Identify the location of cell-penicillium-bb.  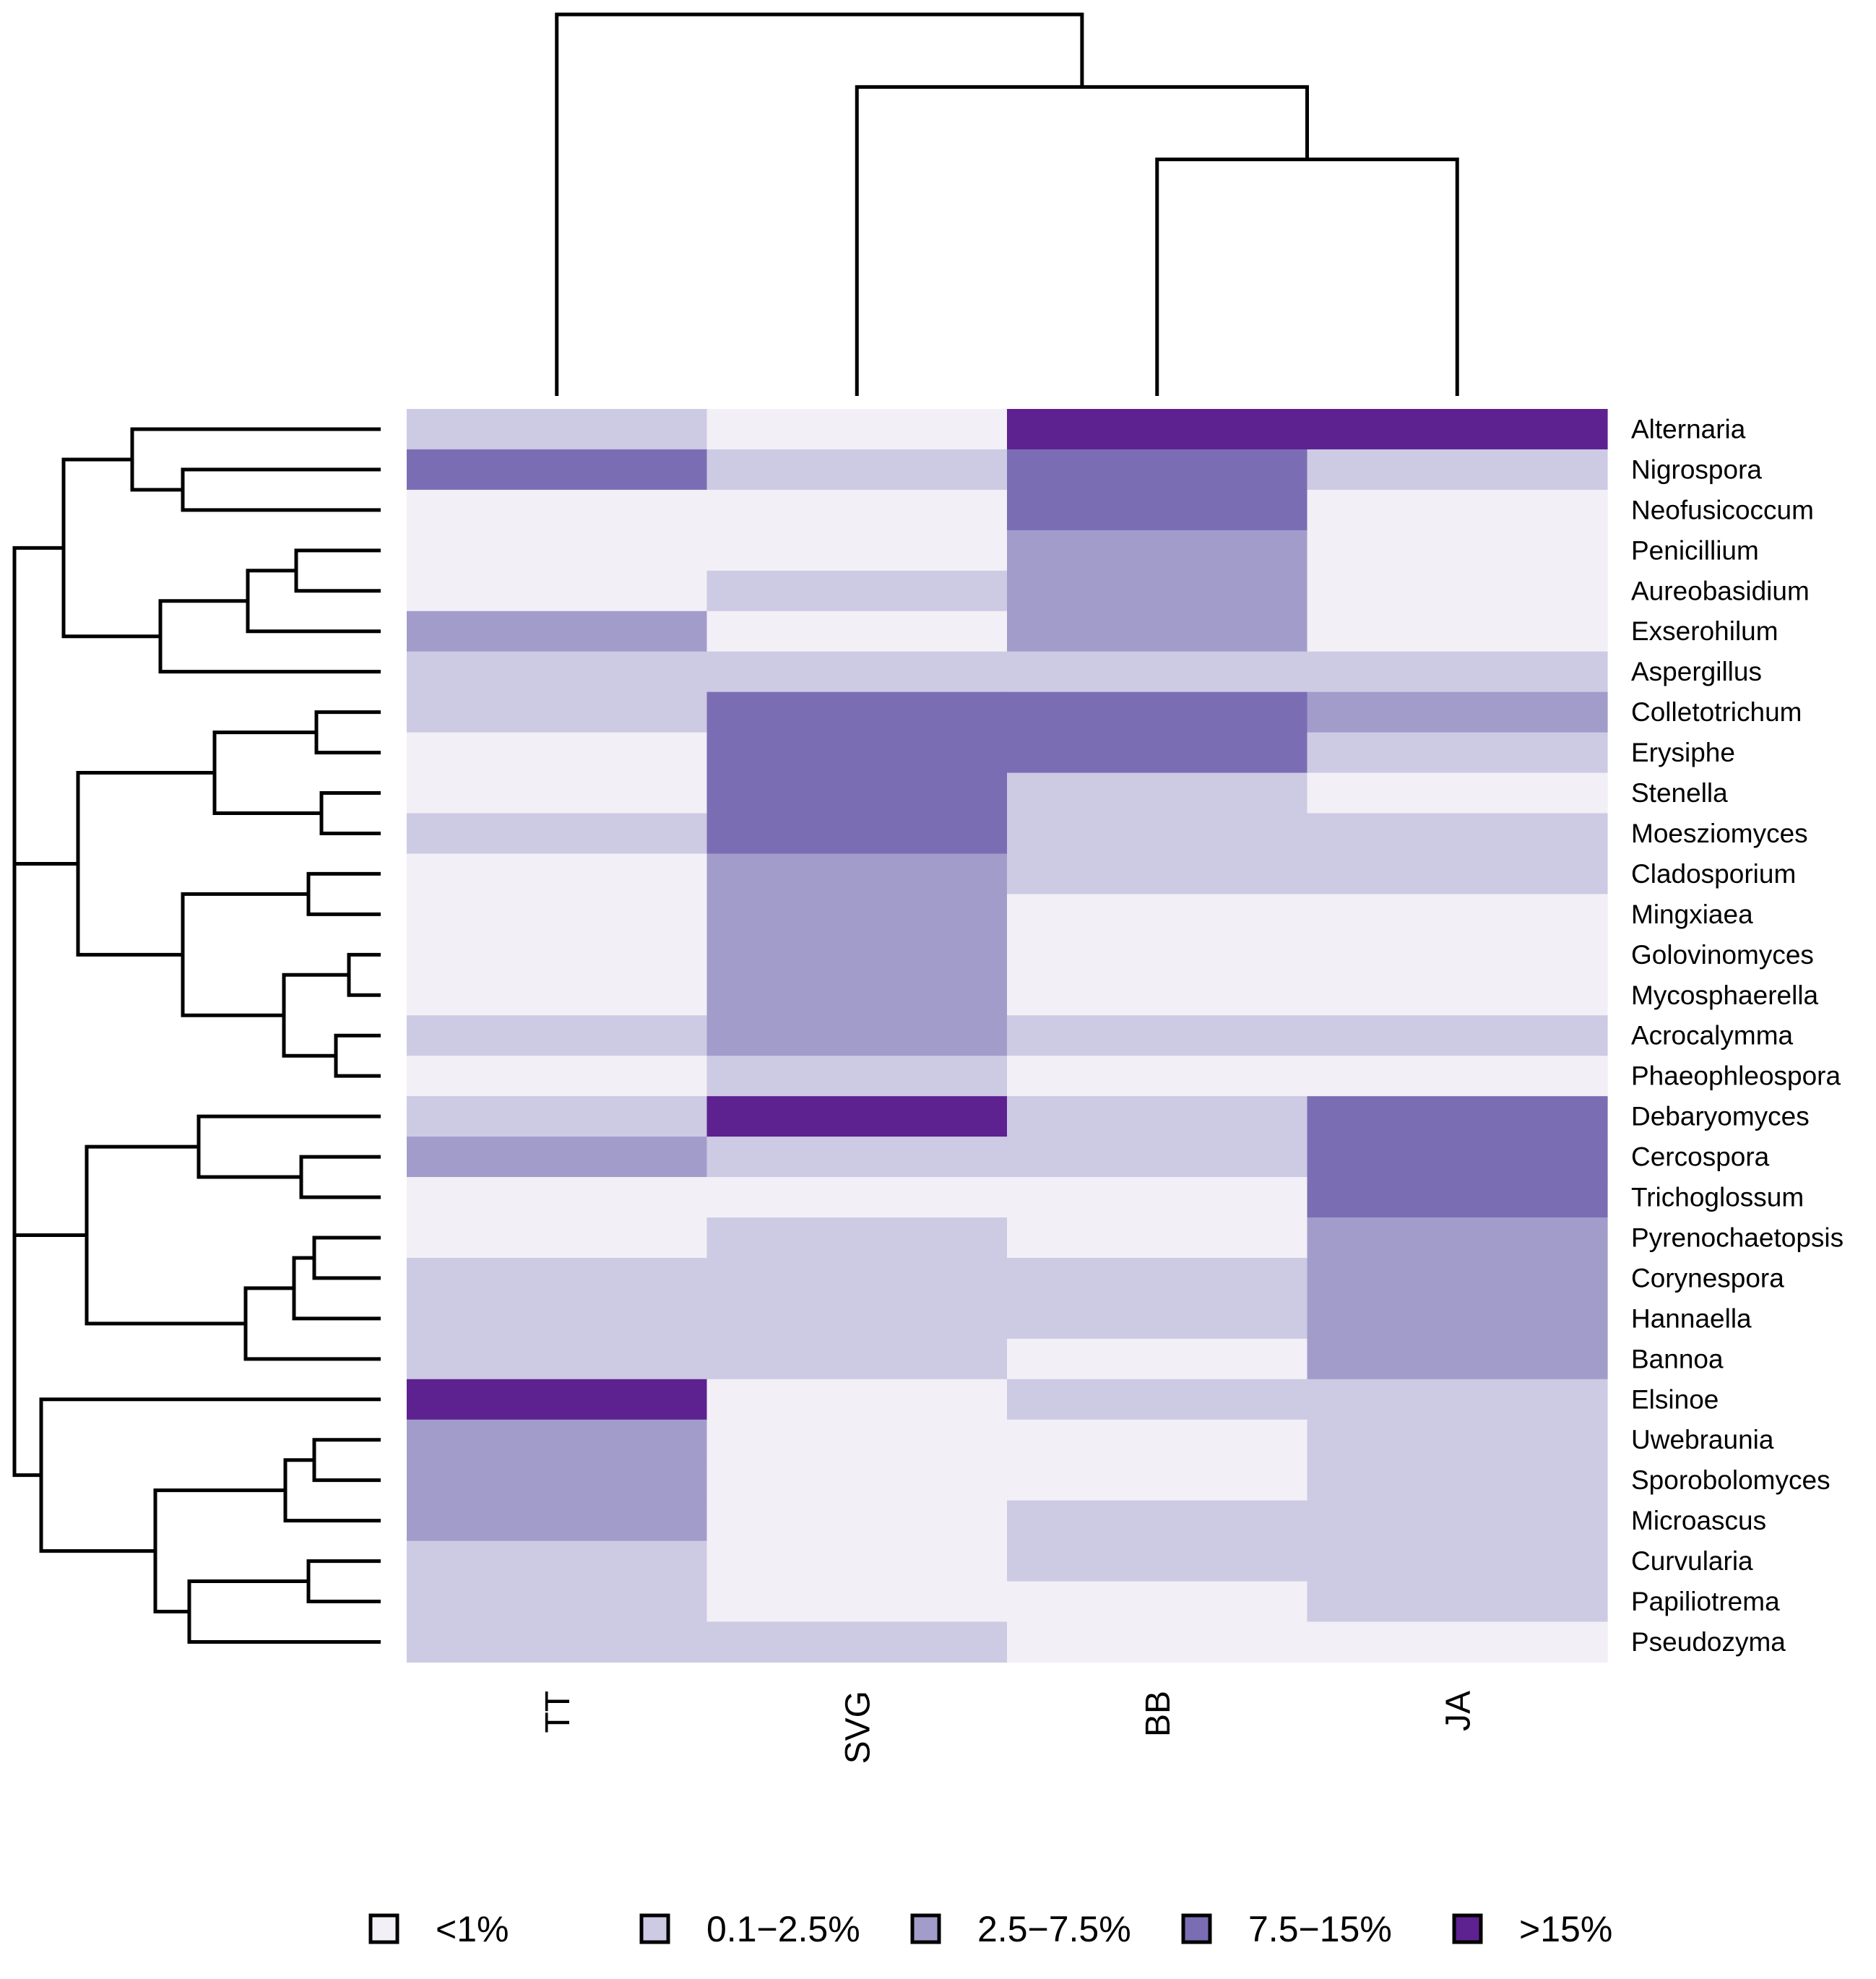
(1157, 551).